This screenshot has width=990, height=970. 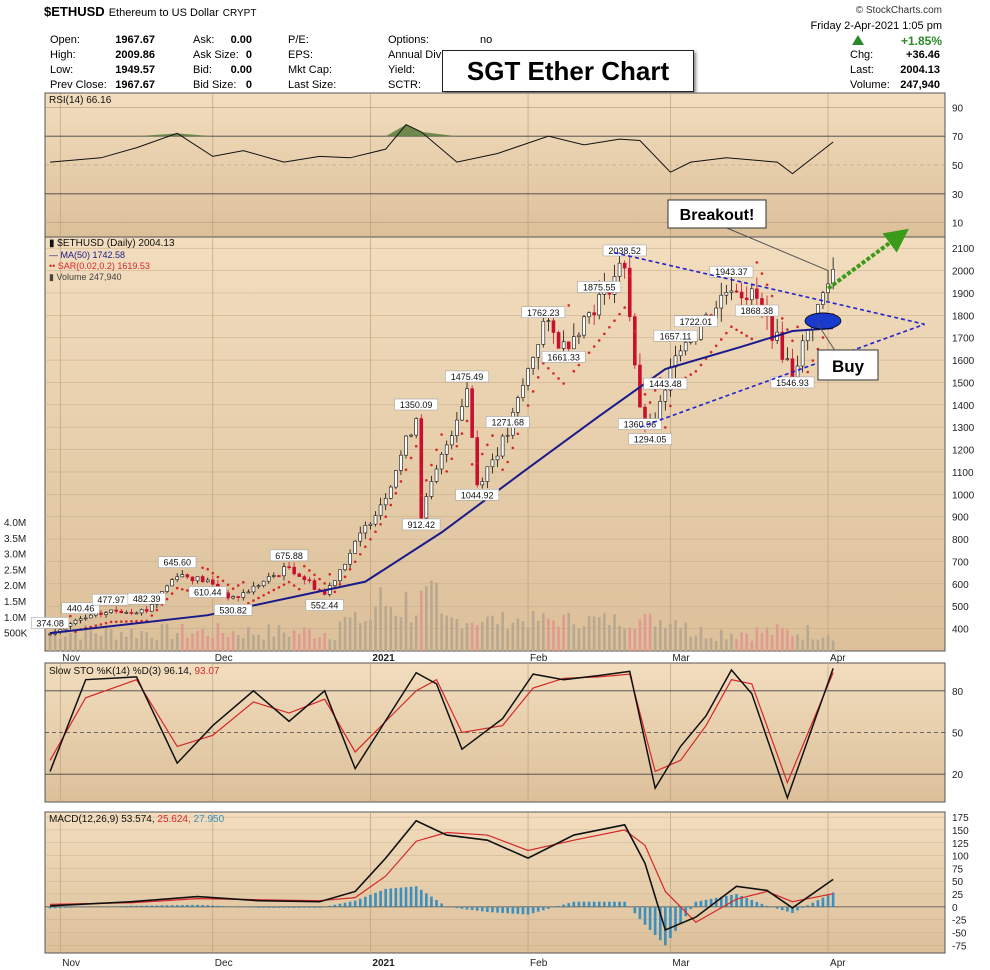 I want to click on macd-y-tick: -75, so click(x=959, y=946).